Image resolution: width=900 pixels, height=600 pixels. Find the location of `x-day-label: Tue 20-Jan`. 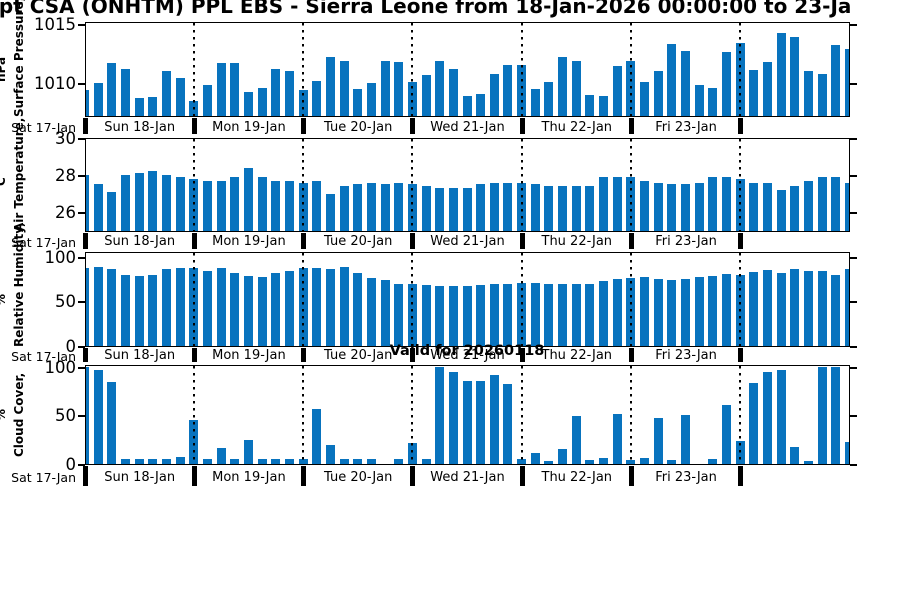

x-day-label: Tue 20-Jan is located at coordinates (358, 355).